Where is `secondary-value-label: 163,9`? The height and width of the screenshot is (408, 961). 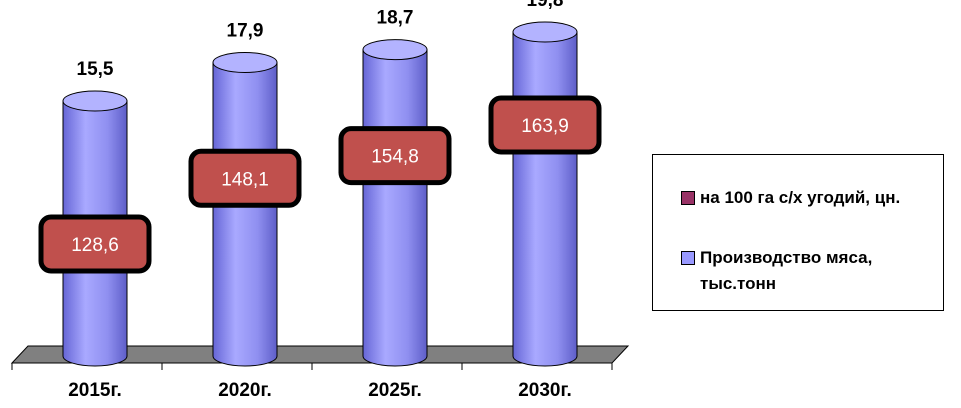 secondary-value-label: 163,9 is located at coordinates (545, 126).